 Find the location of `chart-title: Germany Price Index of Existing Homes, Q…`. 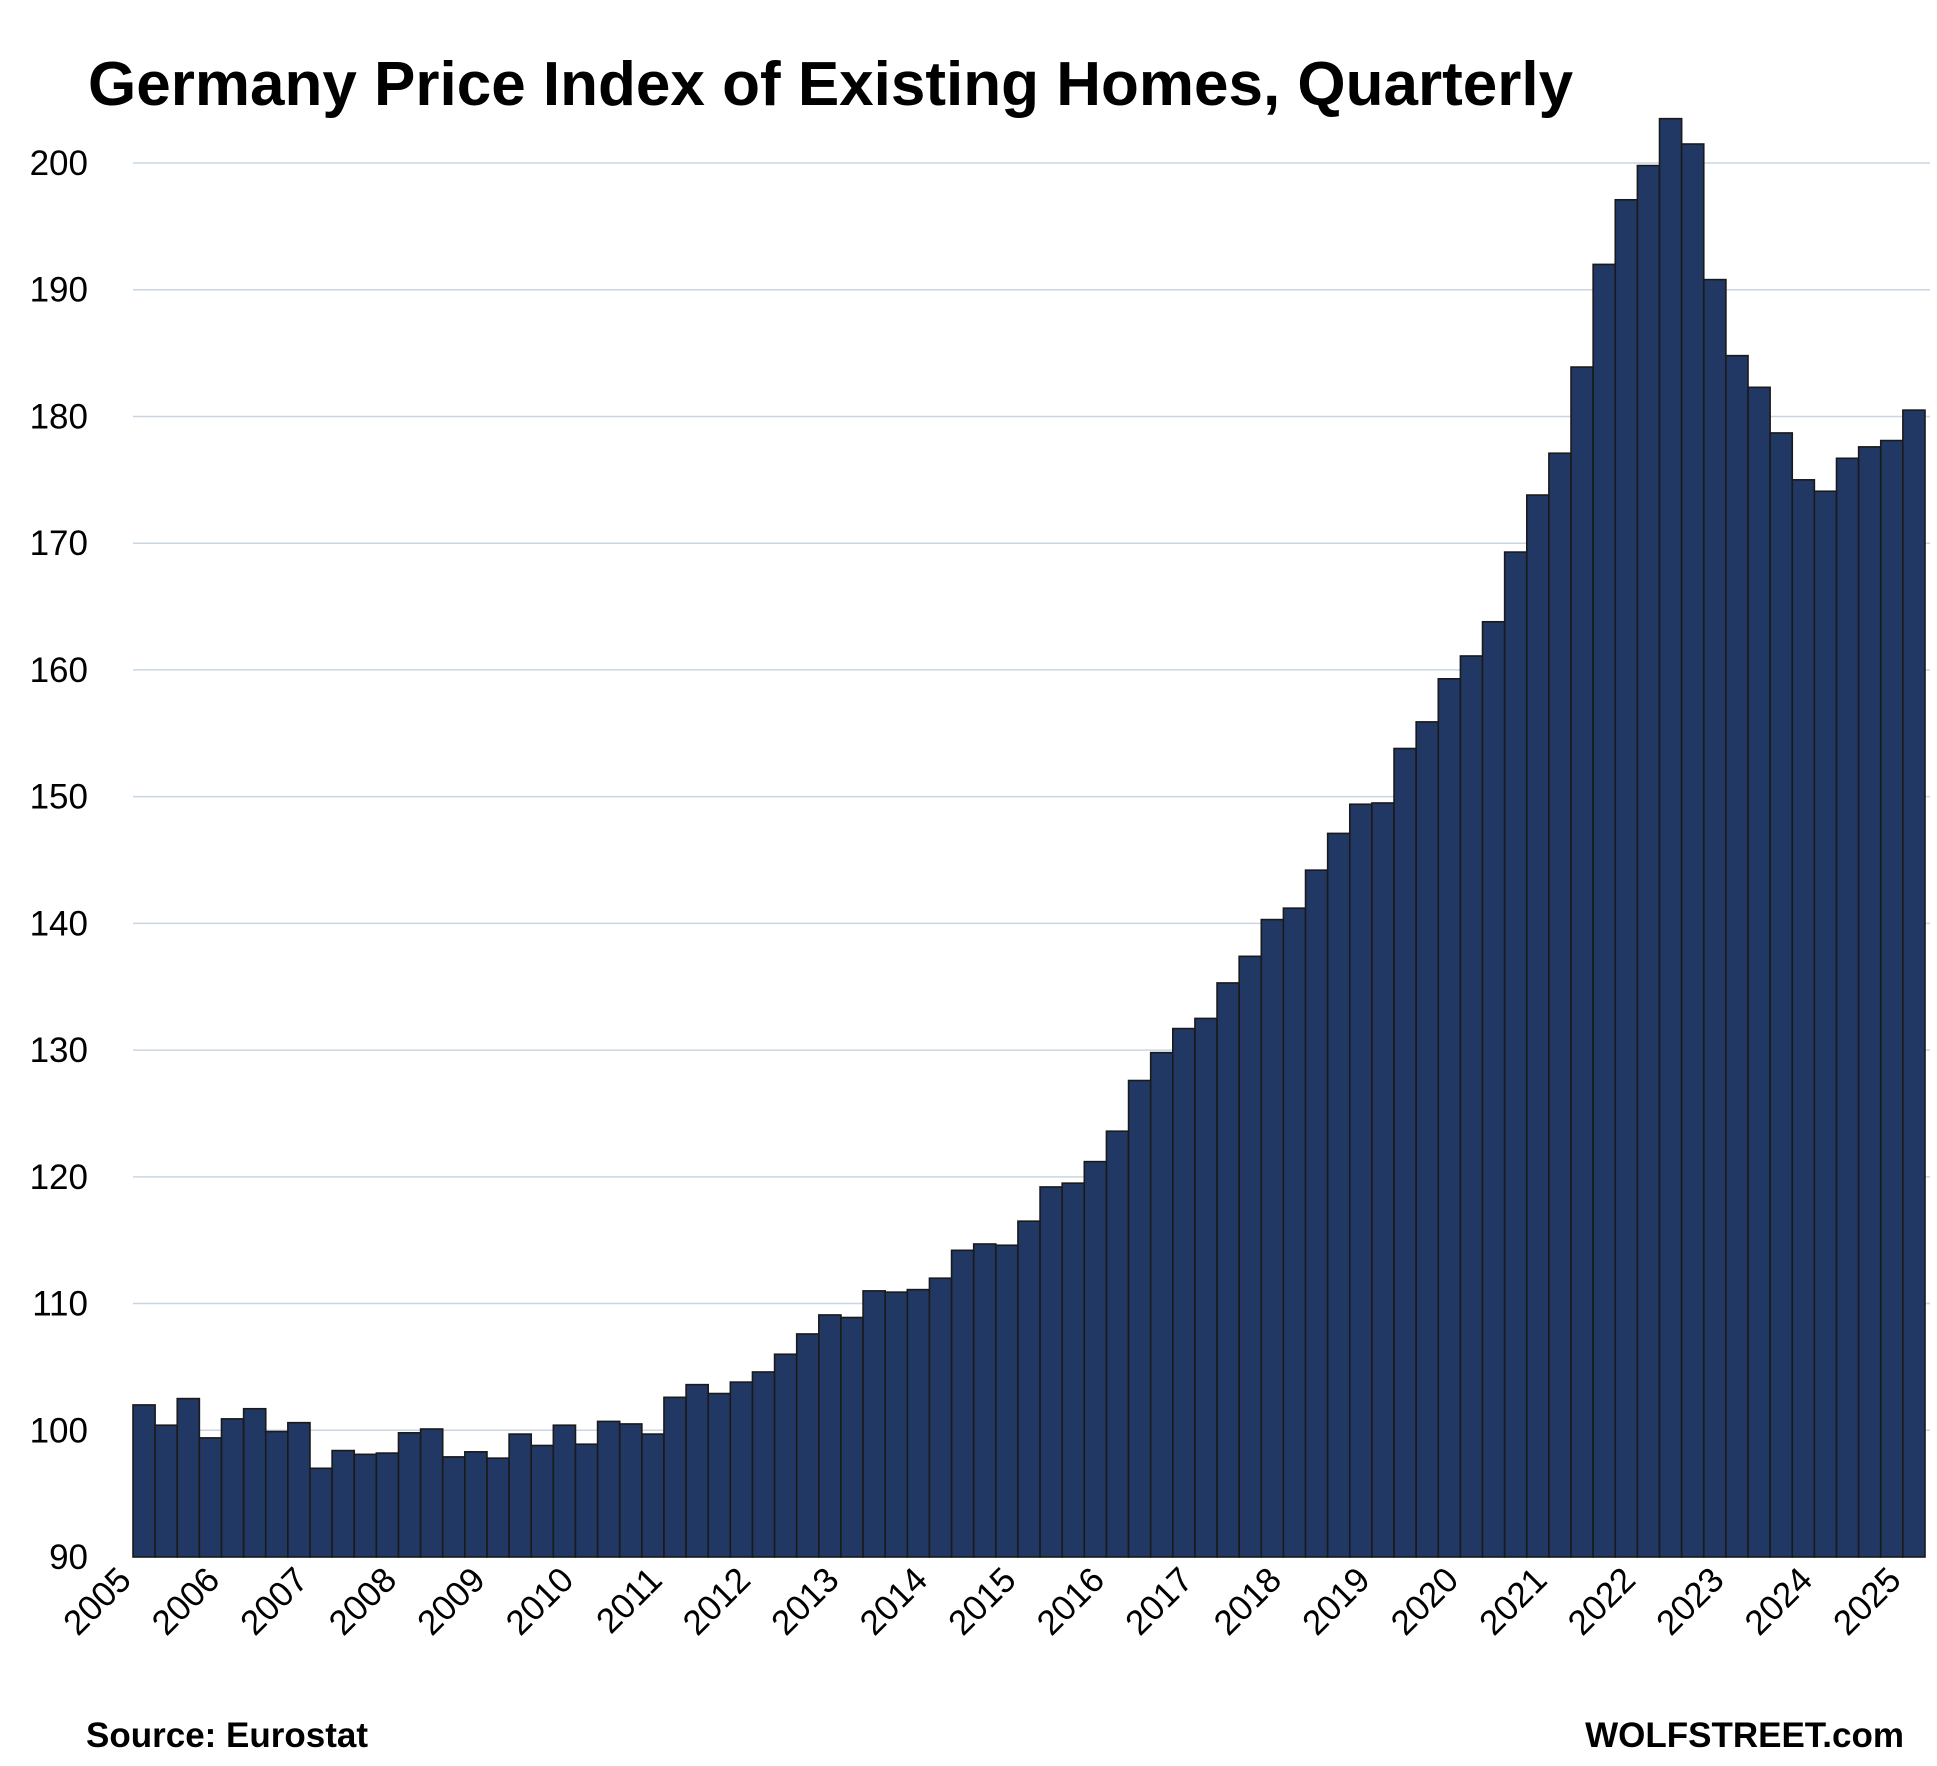

chart-title: Germany Price Index of Existing Homes, Q… is located at coordinates (831, 84).